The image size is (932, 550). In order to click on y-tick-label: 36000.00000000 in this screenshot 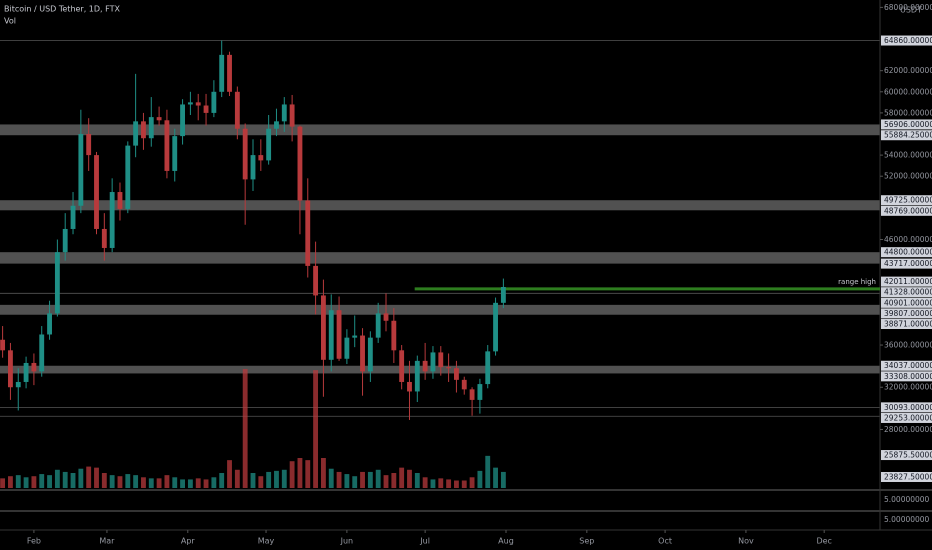, I will do `click(908, 345)`.